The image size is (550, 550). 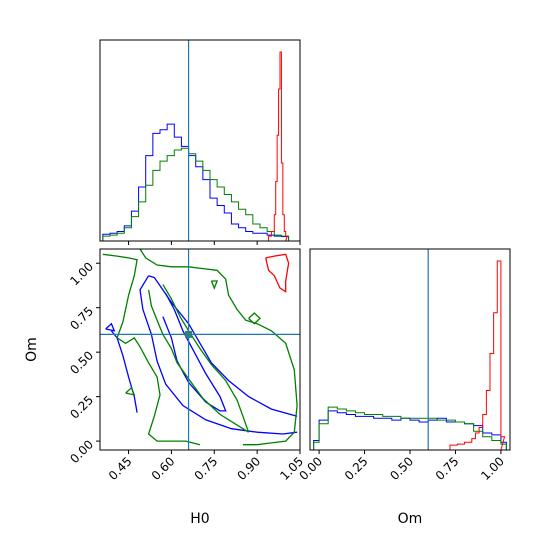 What do you see at coordinates (81, 451) in the screenshot?
I see `contour-y-tick-label-0: 0.00` at bounding box center [81, 451].